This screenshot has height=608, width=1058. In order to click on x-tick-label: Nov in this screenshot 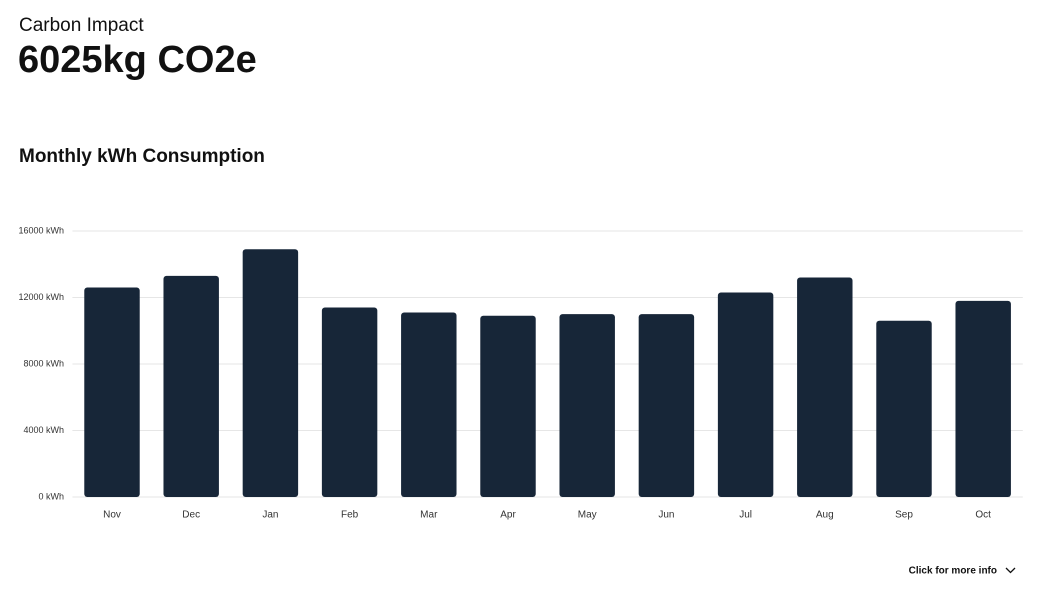, I will do `click(112, 515)`.